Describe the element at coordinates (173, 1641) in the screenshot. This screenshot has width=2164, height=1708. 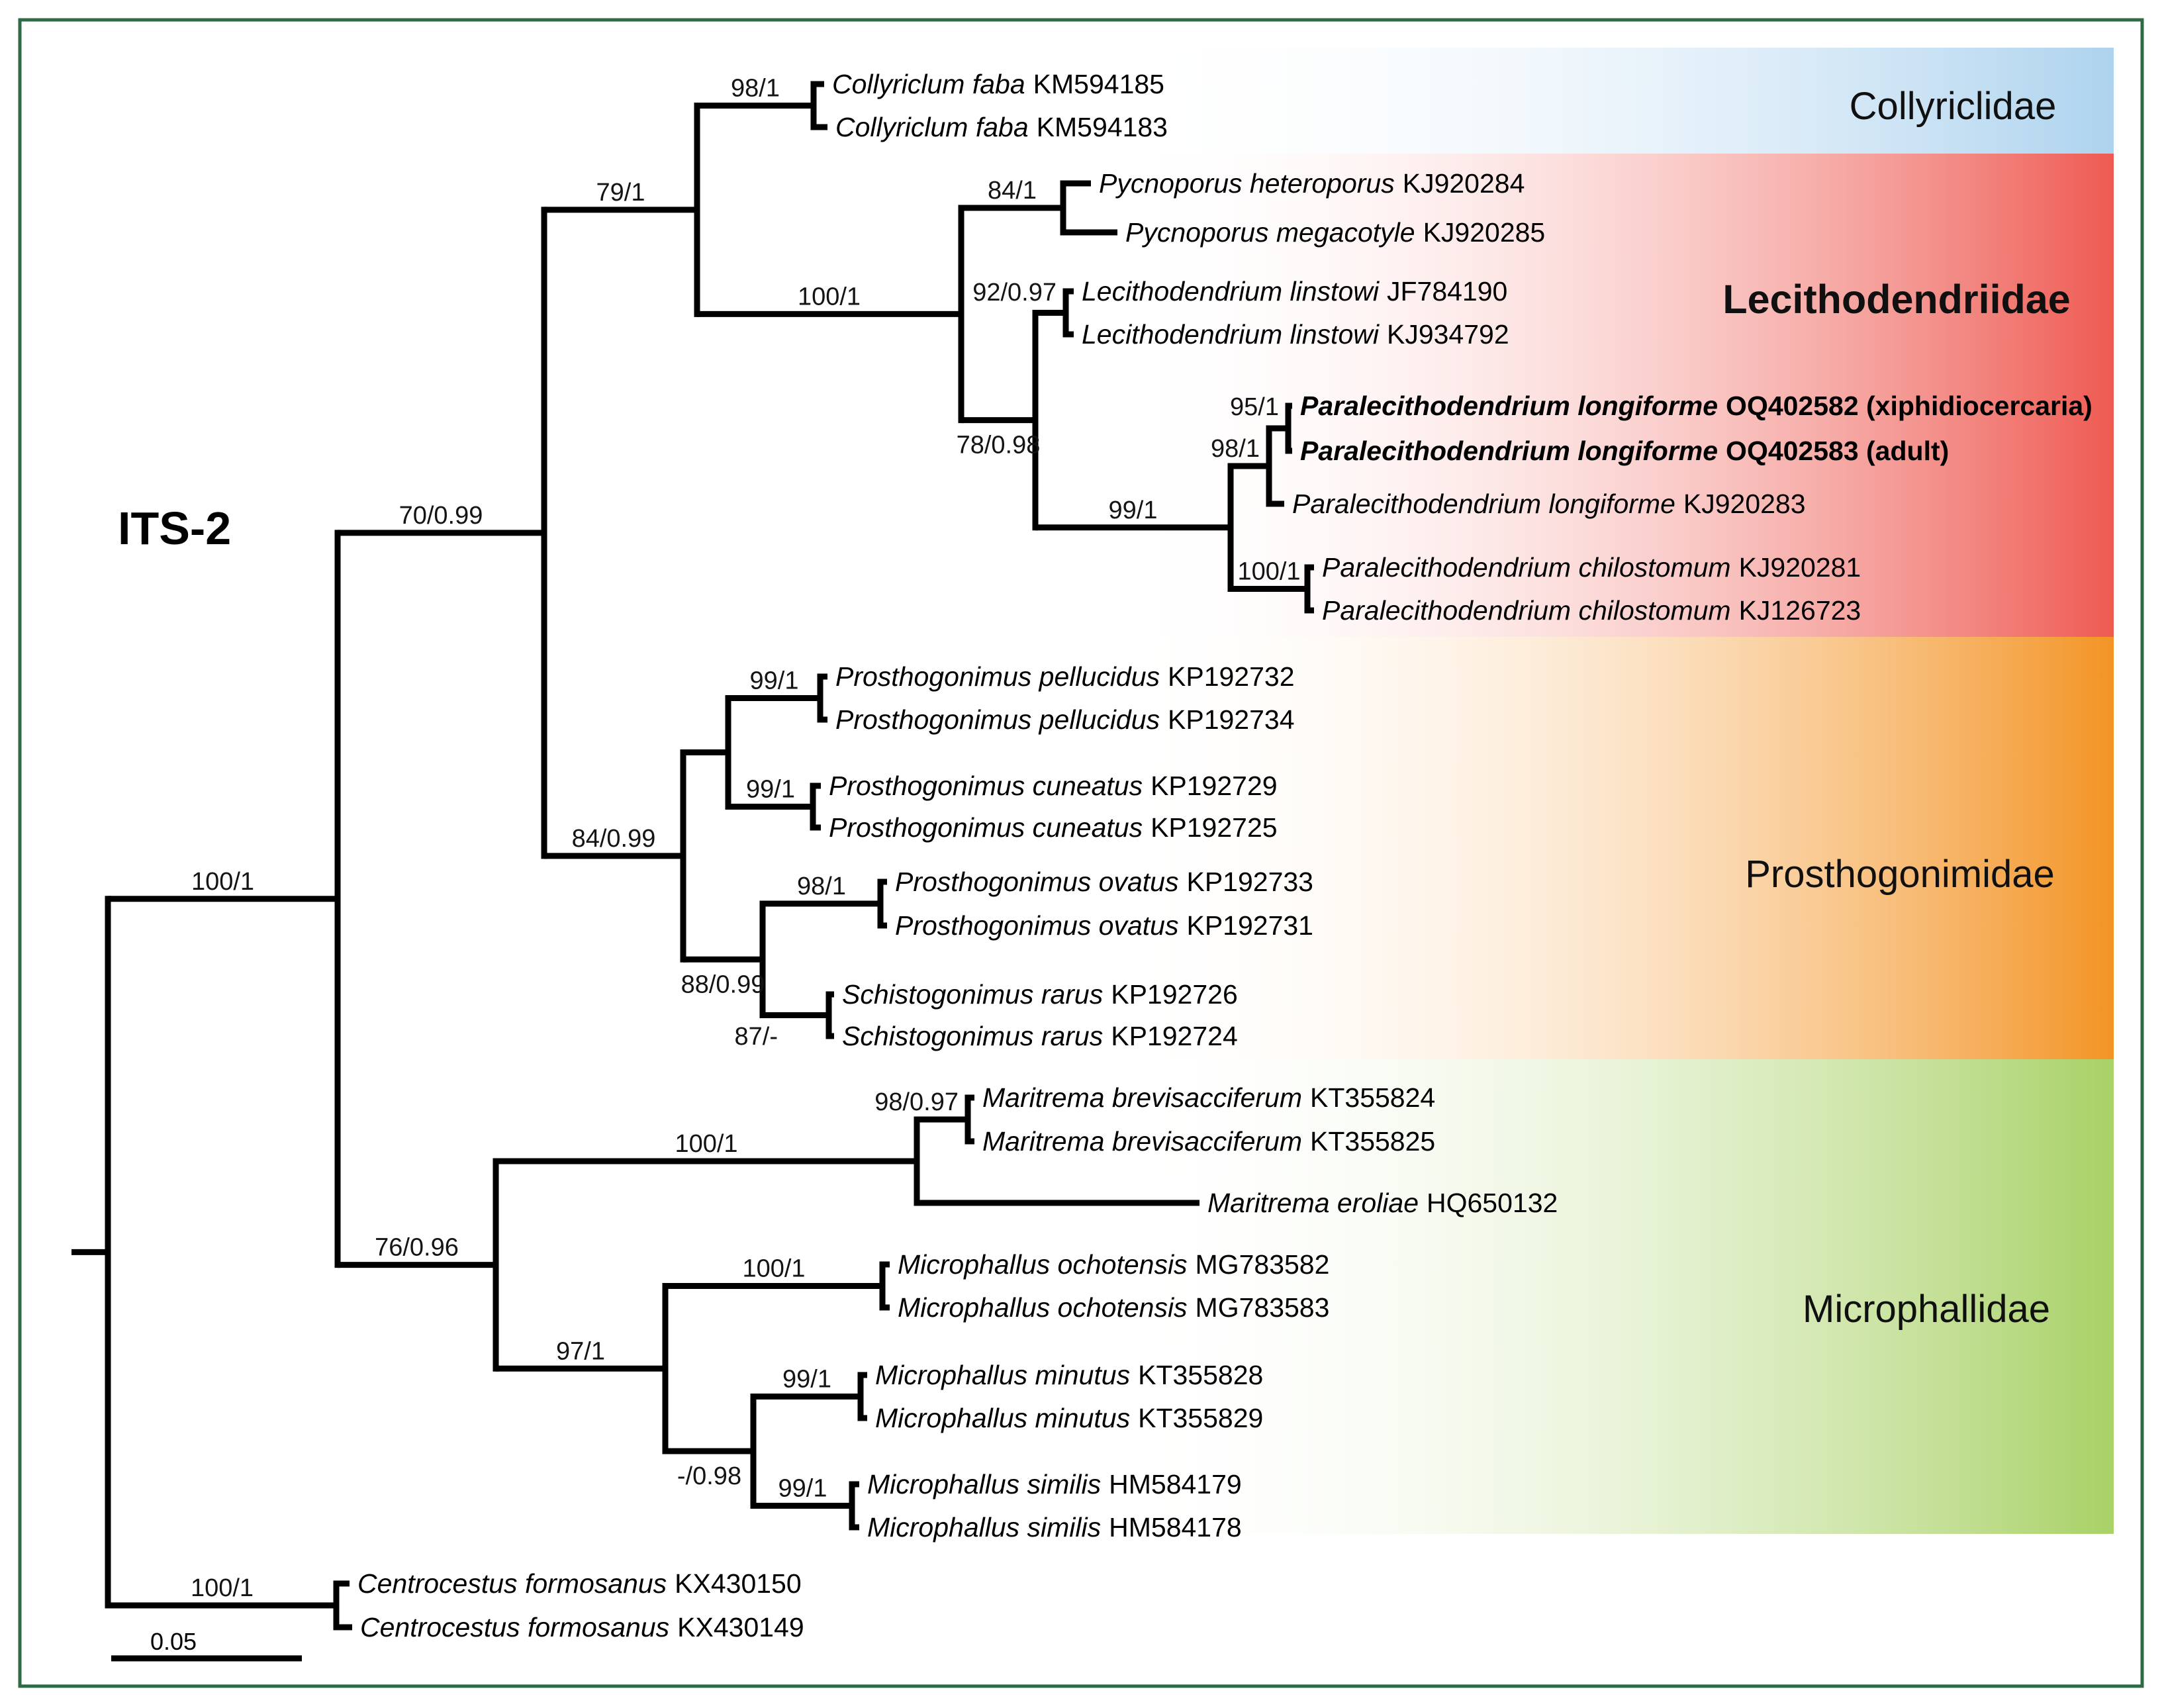
I see `scale-bar-label: 0.05` at that location.